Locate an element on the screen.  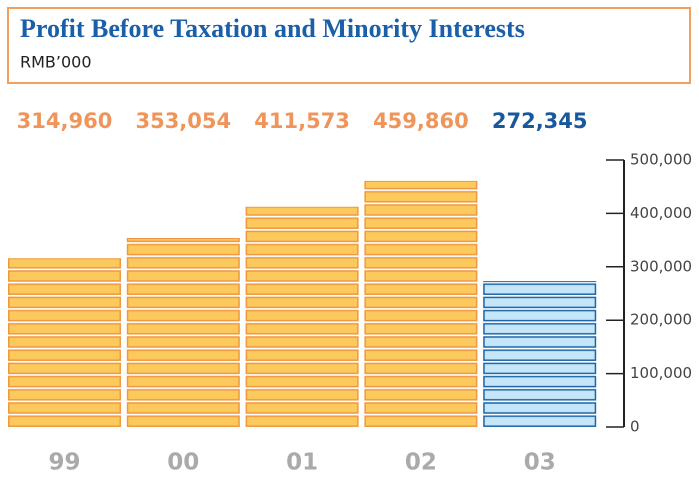
value-label: 459,860 is located at coordinates (421, 121).